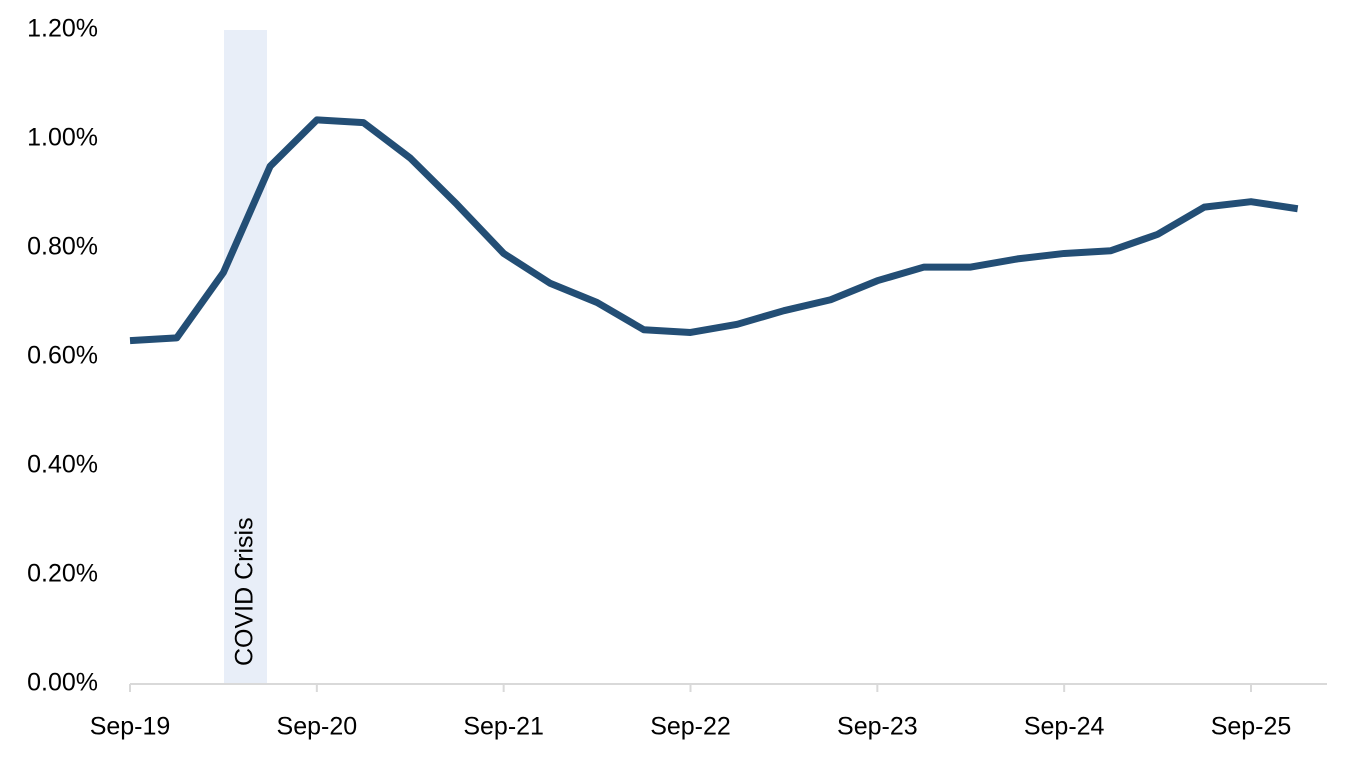  Describe the element at coordinates (62, 138) in the screenshot. I see `y-tick-label: 1.00%` at that location.